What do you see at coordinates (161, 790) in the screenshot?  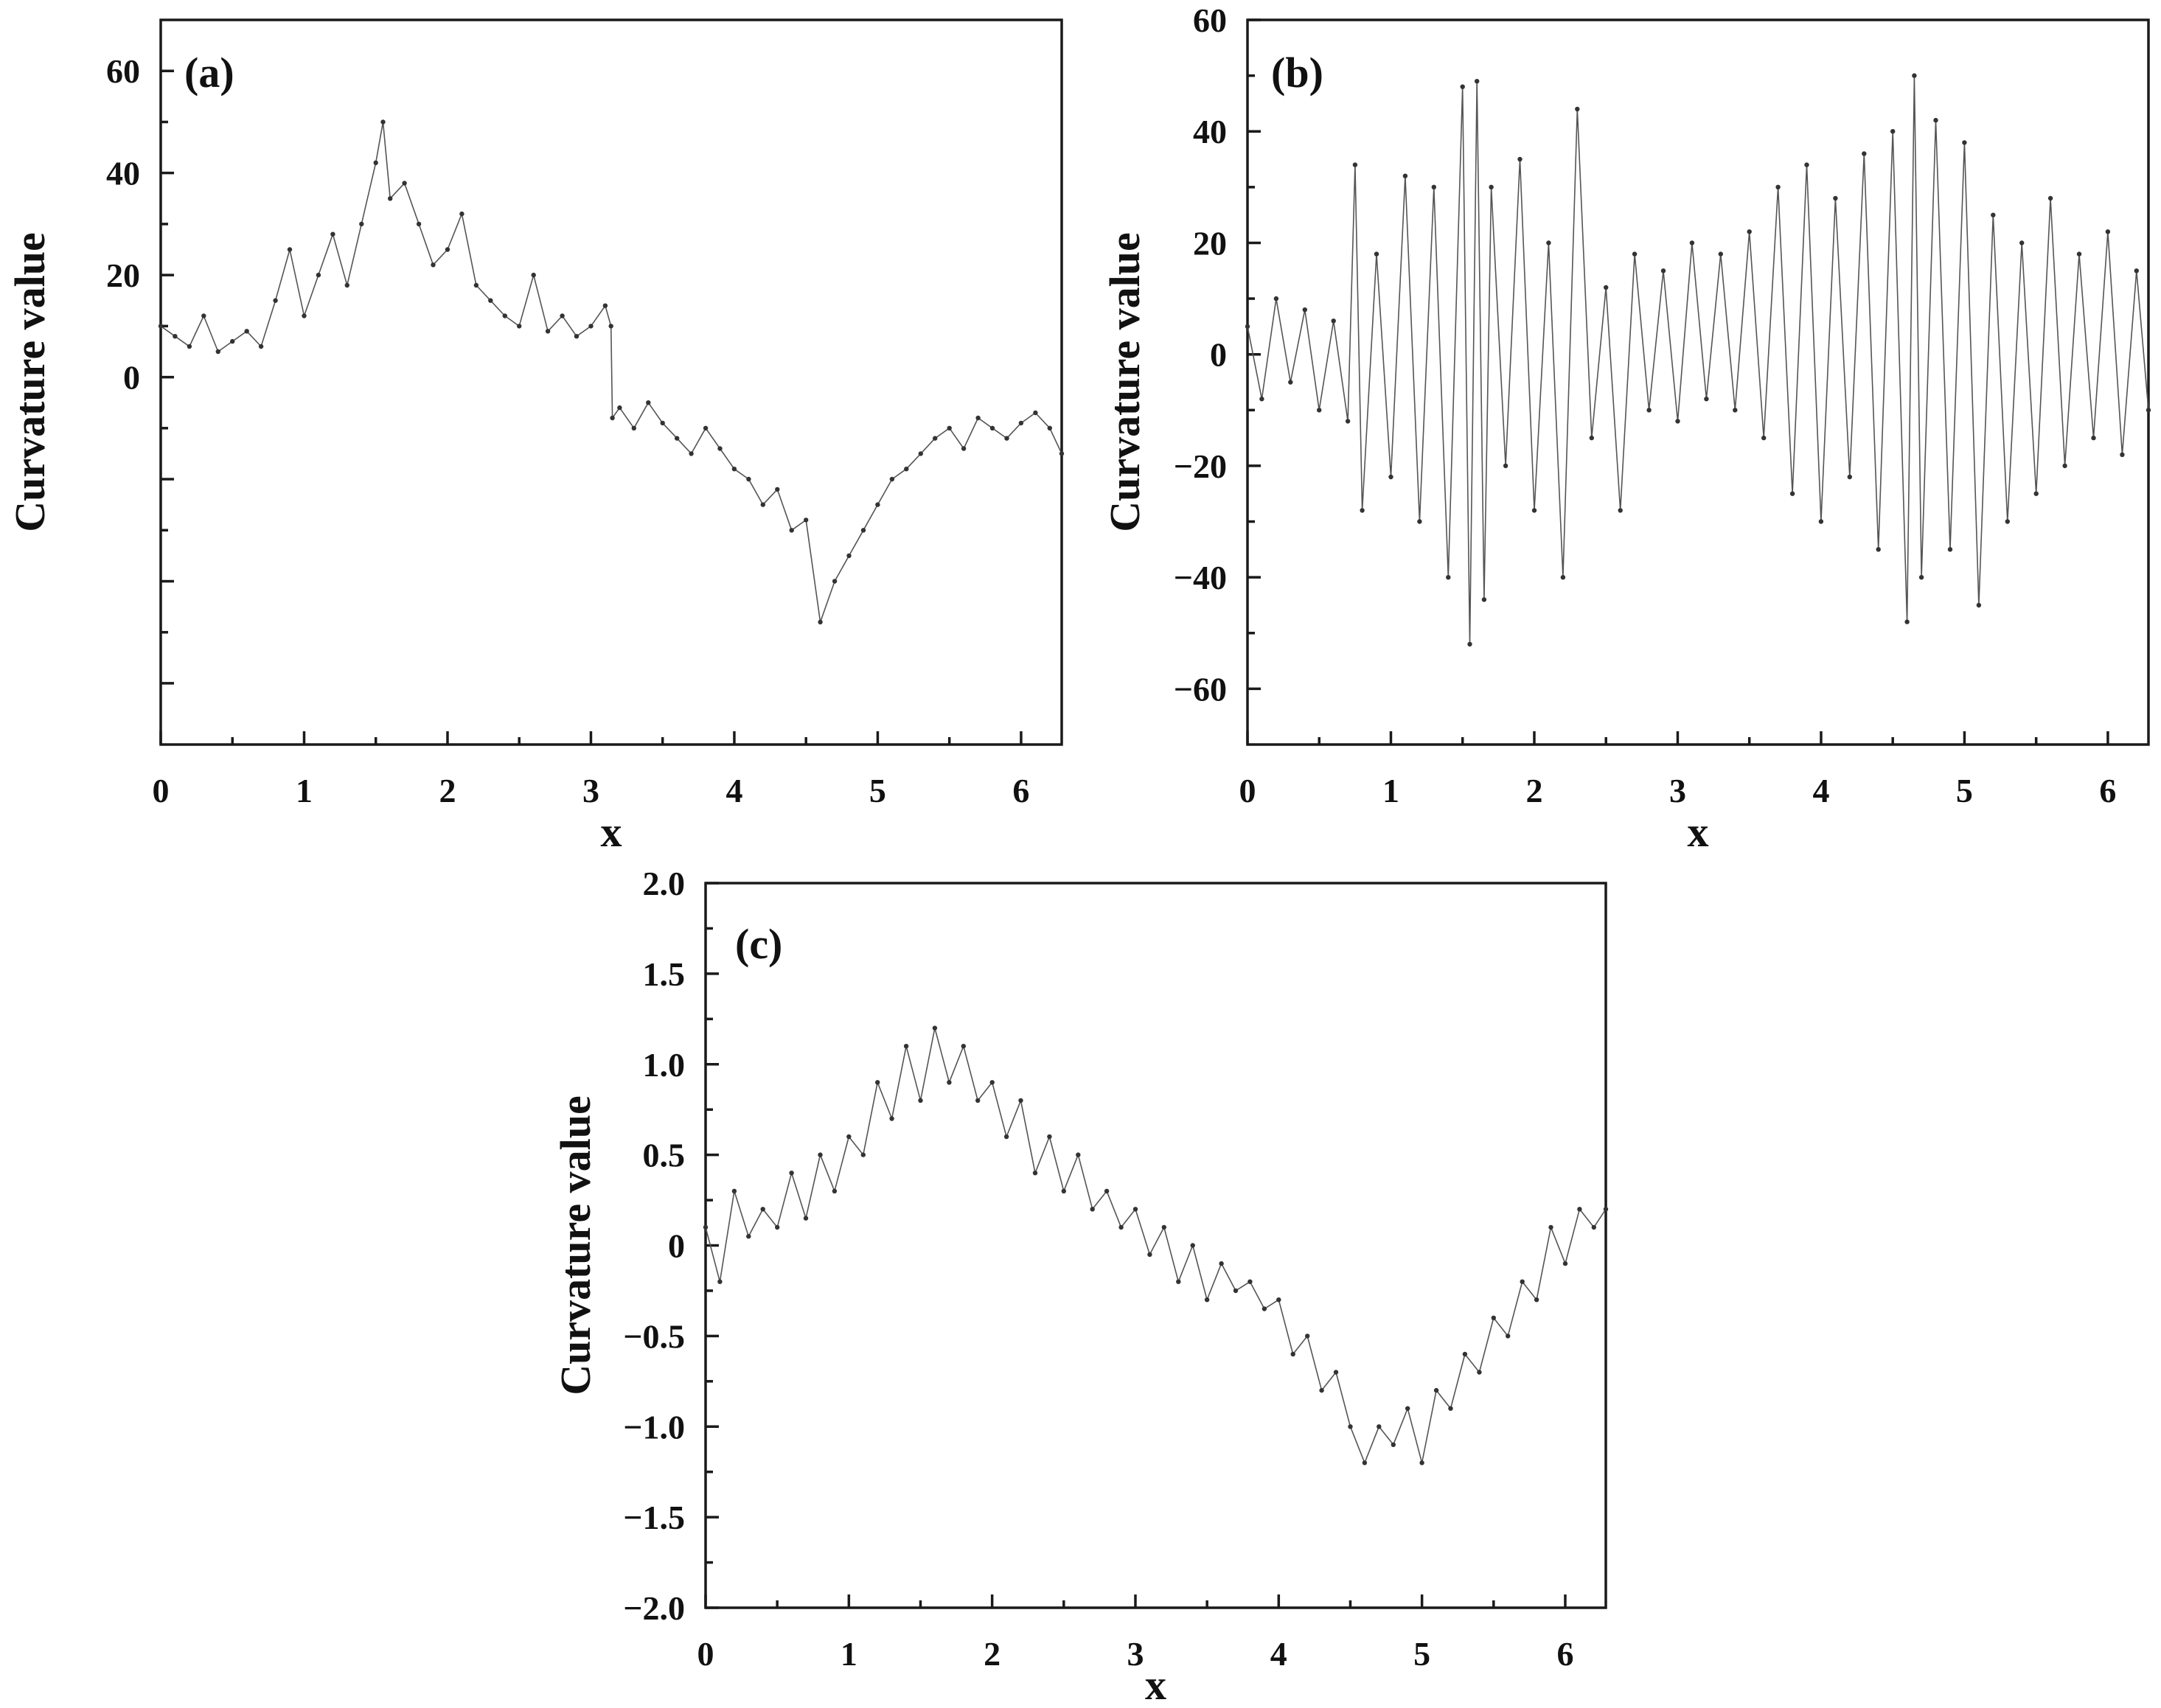 I see `x-tick-label: 0` at bounding box center [161, 790].